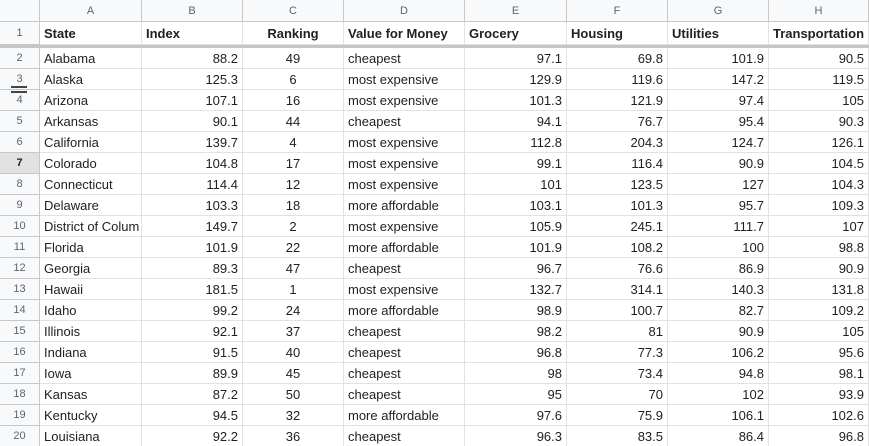 This screenshot has width=869, height=446. What do you see at coordinates (516, 11) in the screenshot?
I see `column-header: E` at bounding box center [516, 11].